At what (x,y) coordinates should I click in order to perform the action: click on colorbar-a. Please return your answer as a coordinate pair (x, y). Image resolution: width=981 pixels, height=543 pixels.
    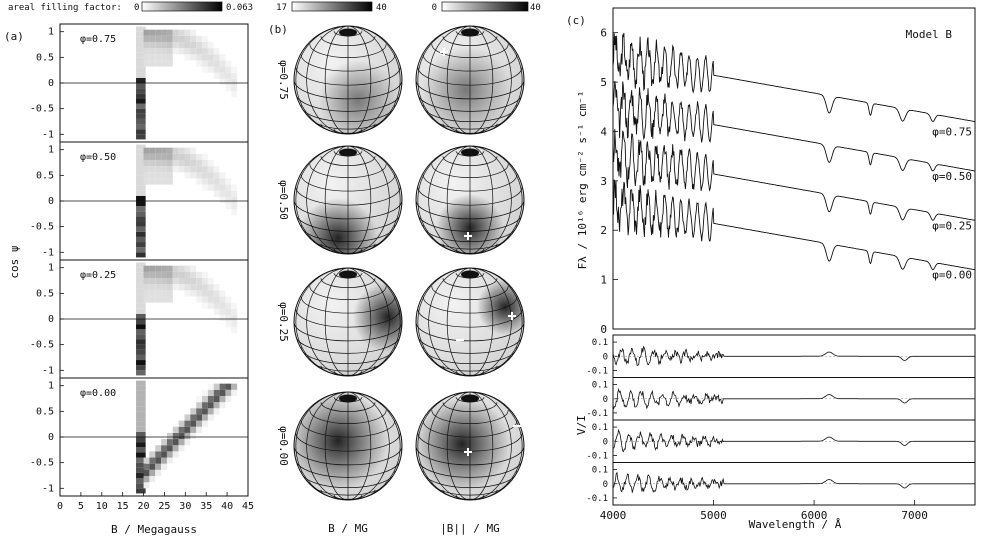
    Looking at the image, I should click on (182, 6).